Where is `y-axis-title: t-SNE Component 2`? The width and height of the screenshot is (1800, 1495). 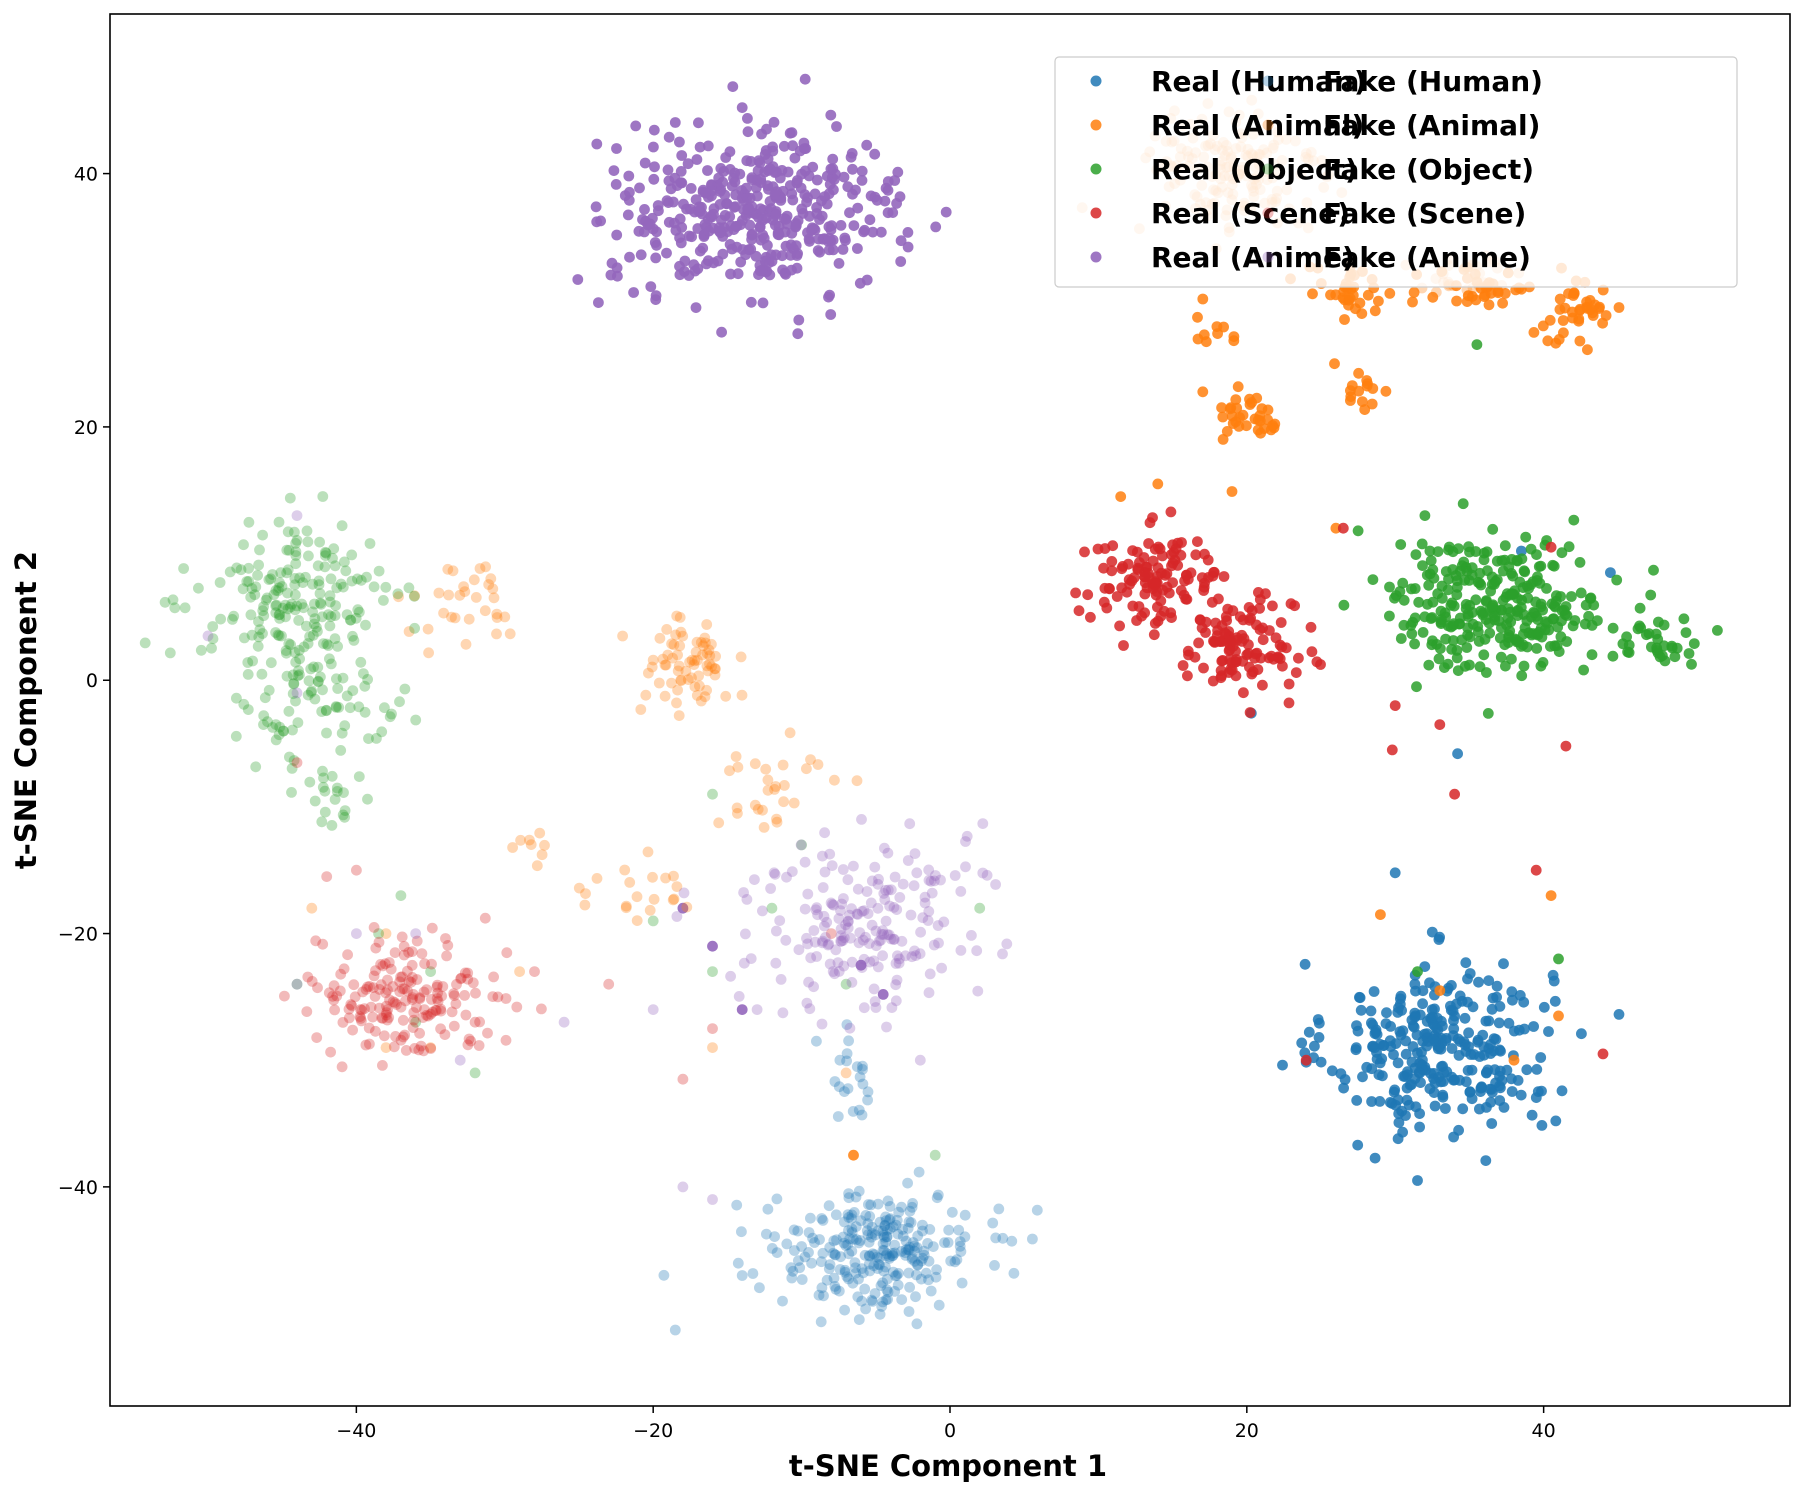
y-axis-title: t-SNE Component 2 is located at coordinates (26, 710).